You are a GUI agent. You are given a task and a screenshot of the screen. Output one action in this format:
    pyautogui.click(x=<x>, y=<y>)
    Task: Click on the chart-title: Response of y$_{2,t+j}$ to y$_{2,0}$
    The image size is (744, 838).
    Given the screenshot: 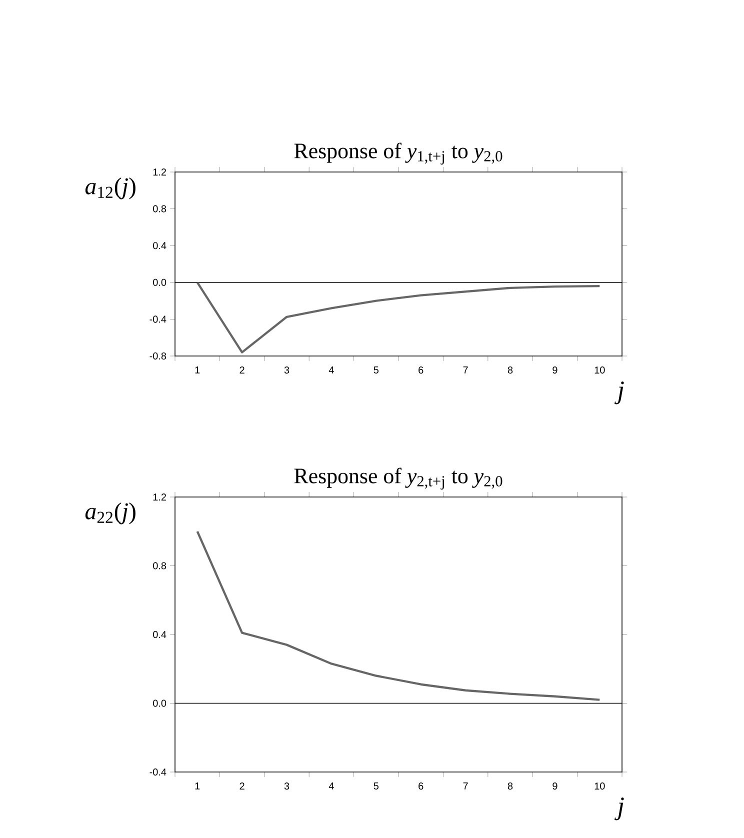 What is the action you would take?
    pyautogui.click(x=398, y=479)
    